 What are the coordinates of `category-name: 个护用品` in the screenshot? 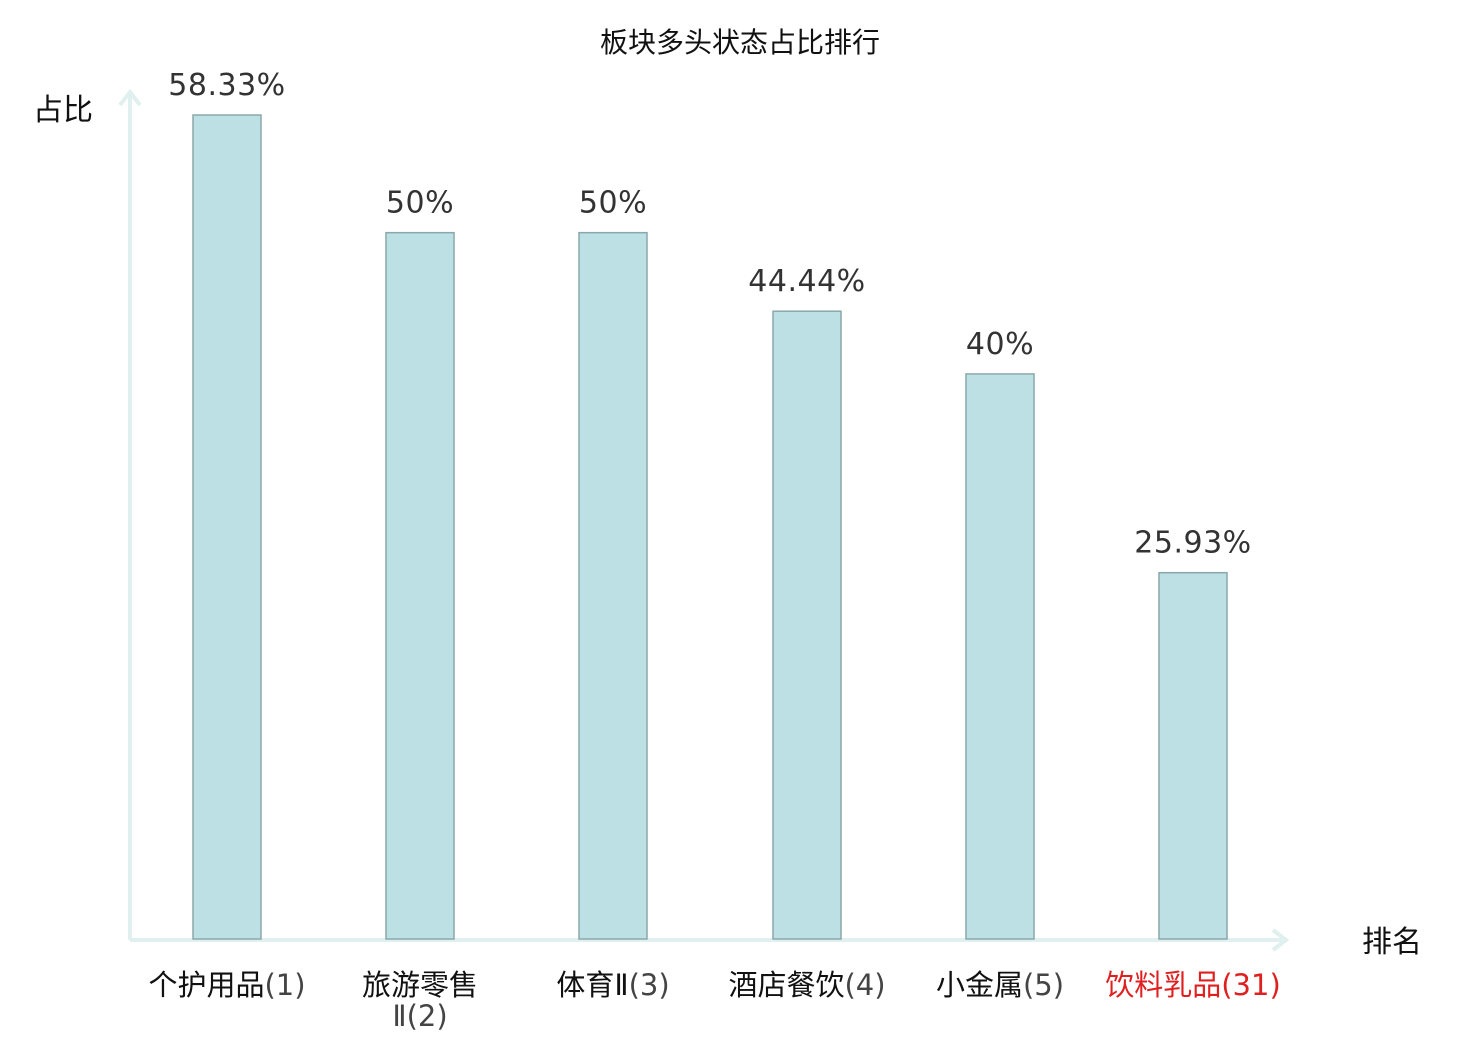 It's located at (206, 985).